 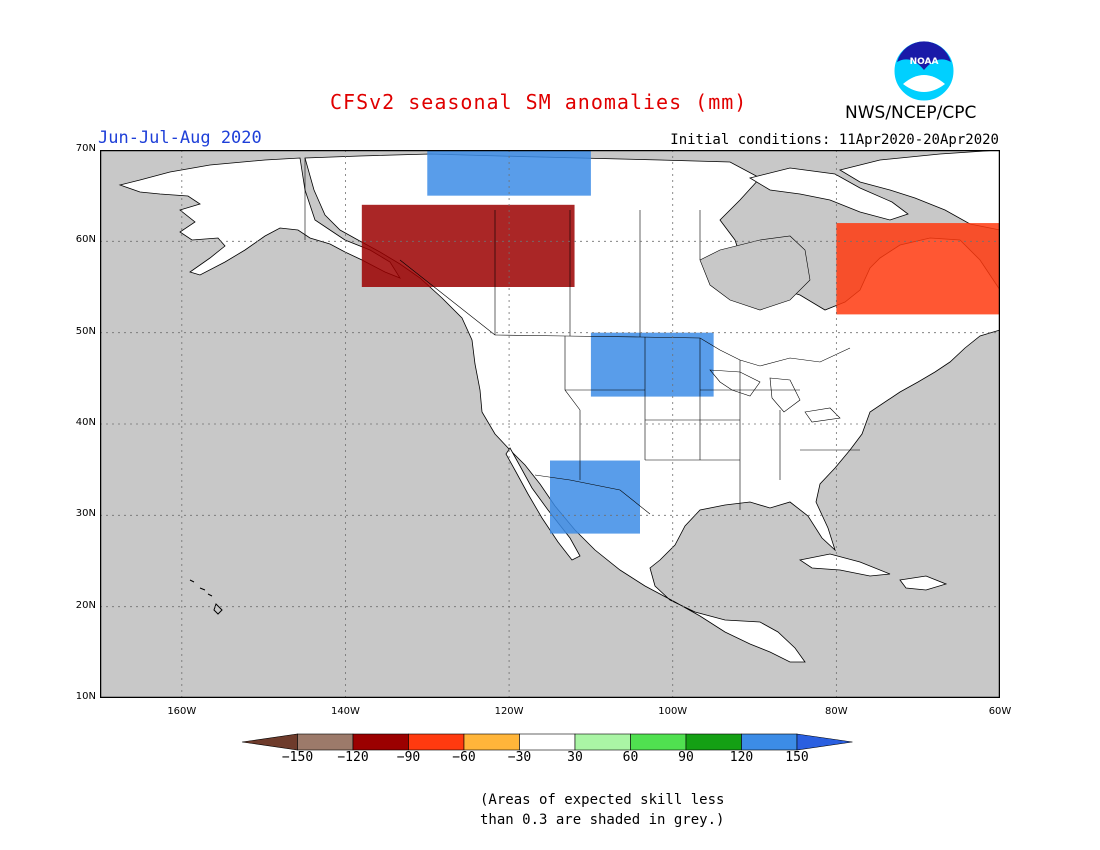 I want to click on colorbar-label: −120, so click(x=353, y=757).